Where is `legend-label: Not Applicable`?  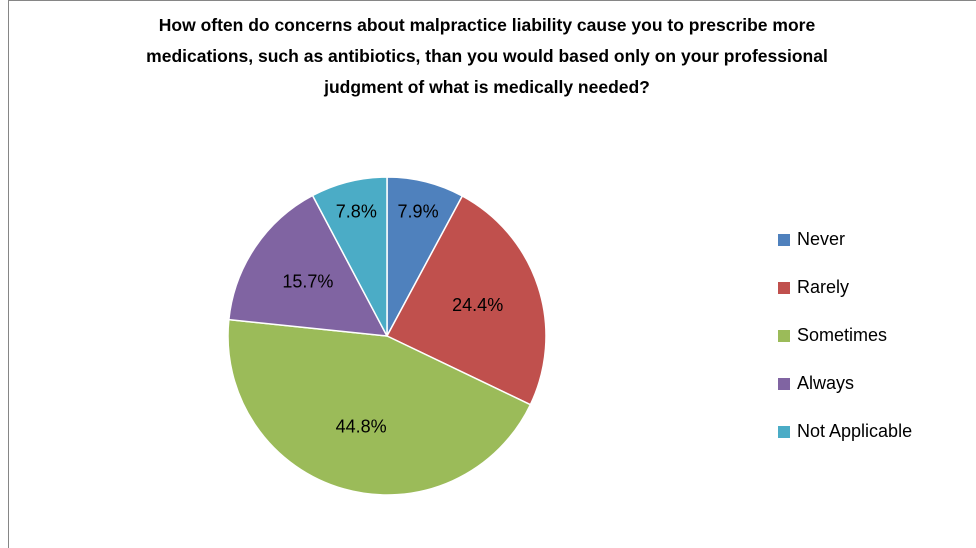 legend-label: Not Applicable is located at coordinates (854, 431).